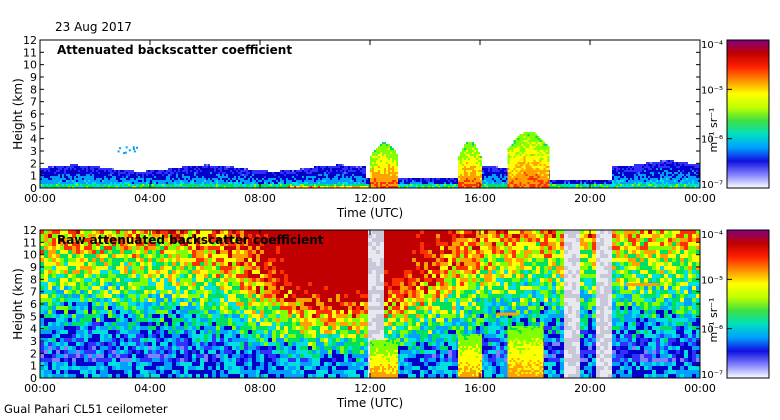  I want to click on panel-title: Attenuated backscatter coefficient, so click(174, 50).